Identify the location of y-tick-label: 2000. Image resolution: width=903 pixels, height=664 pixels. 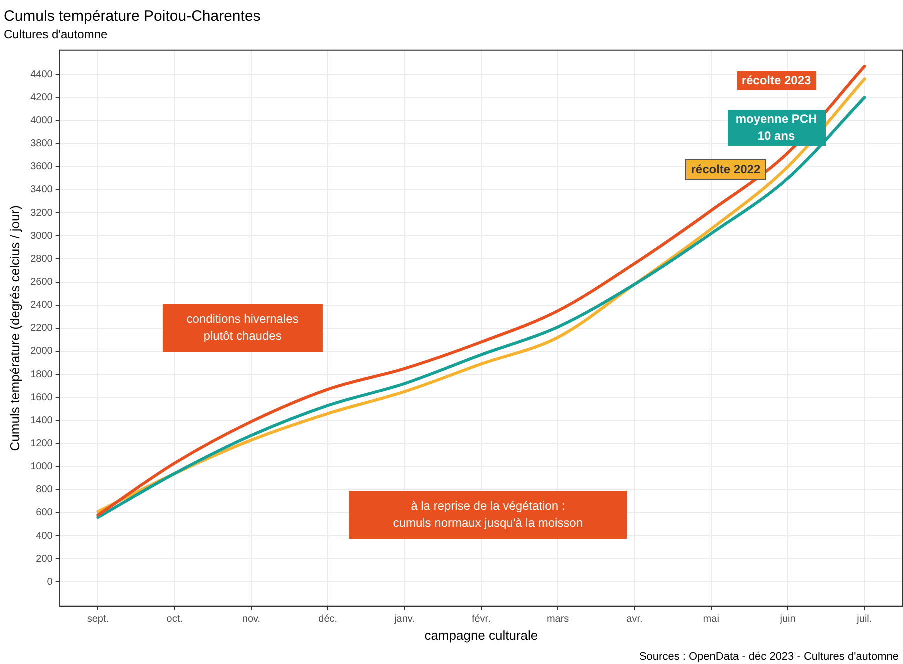
(42, 352).